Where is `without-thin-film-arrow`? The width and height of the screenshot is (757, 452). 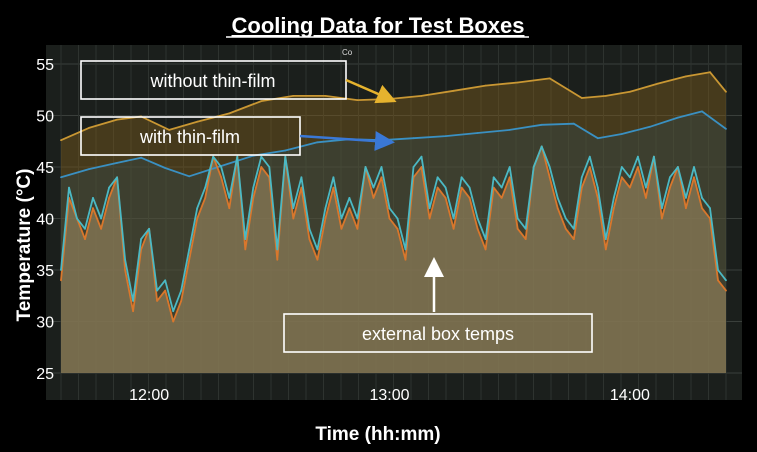
without-thin-film-arrow is located at coordinates (371, 91).